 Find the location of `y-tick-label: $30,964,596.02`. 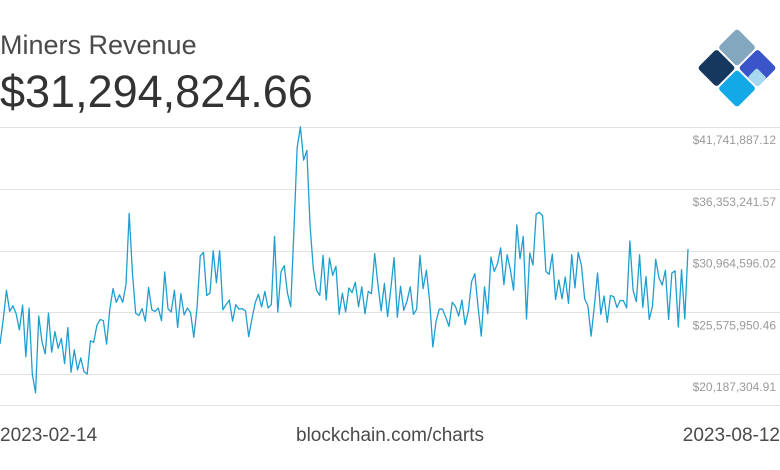

y-tick-label: $30,964,596.02 is located at coordinates (735, 264).